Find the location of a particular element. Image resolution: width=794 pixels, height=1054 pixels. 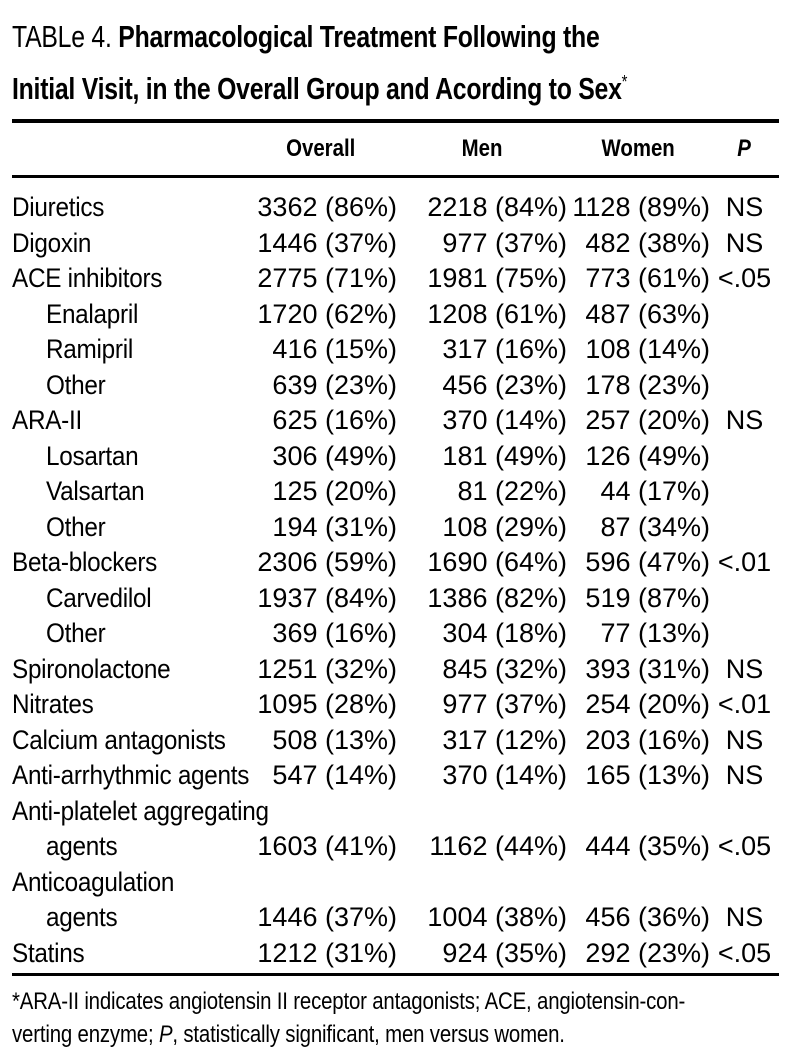

table-row: agents 1603 (41%) 1162 (44%) 444 (35%) <.05 is located at coordinates (395, 847).